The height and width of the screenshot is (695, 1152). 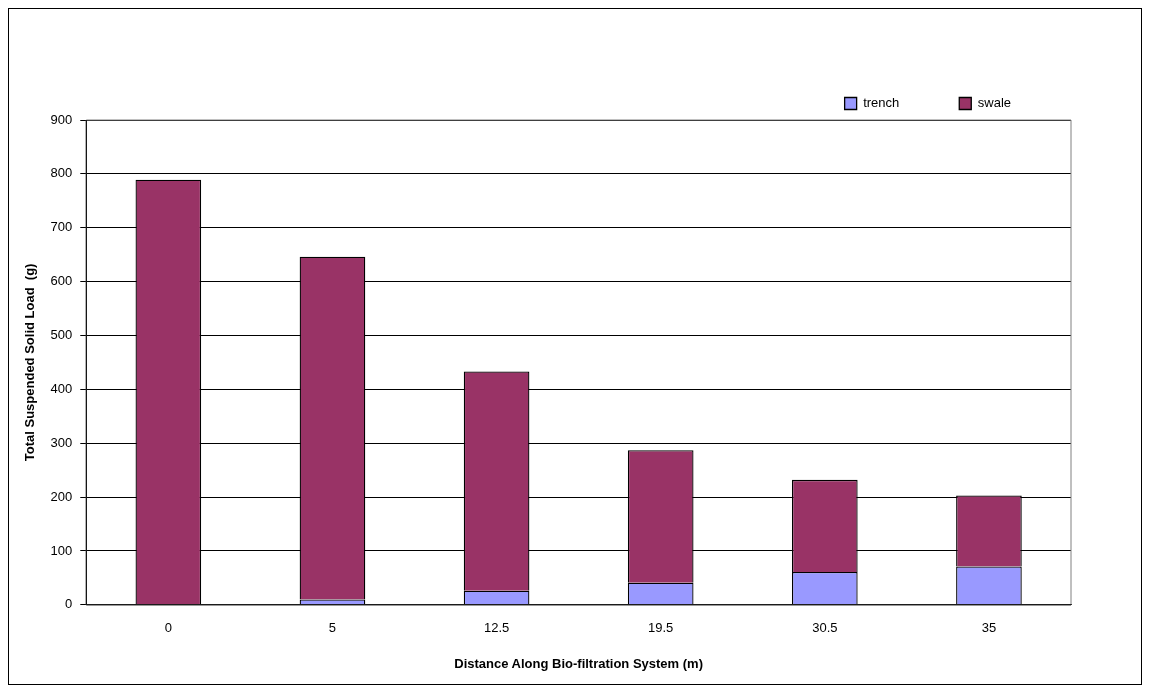 I want to click on legend-label: trench, so click(x=881, y=103).